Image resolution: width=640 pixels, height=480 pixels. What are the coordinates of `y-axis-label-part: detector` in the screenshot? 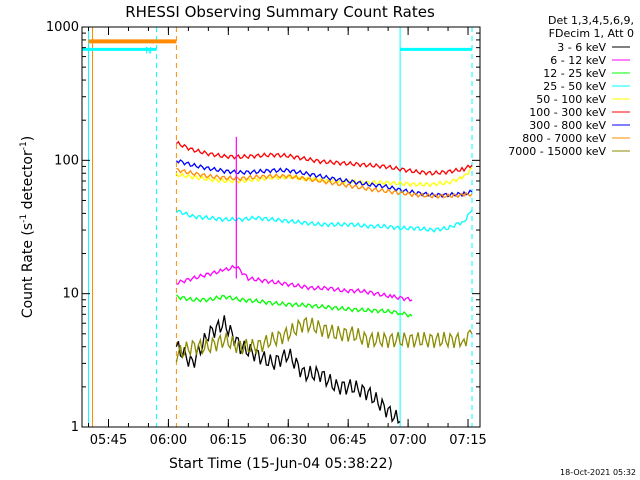 It's located at (28, 182).